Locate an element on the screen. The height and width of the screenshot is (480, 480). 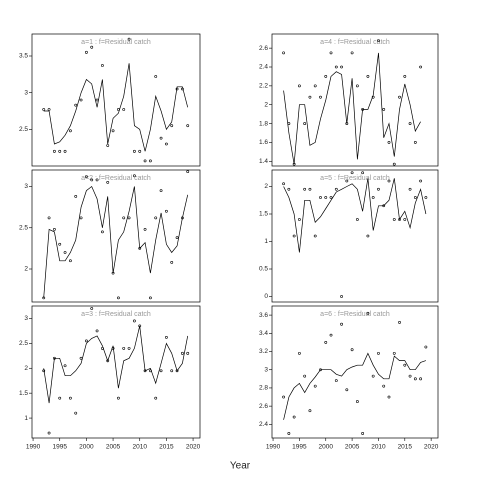
x-axis-label: Year is located at coordinates (240, 466).